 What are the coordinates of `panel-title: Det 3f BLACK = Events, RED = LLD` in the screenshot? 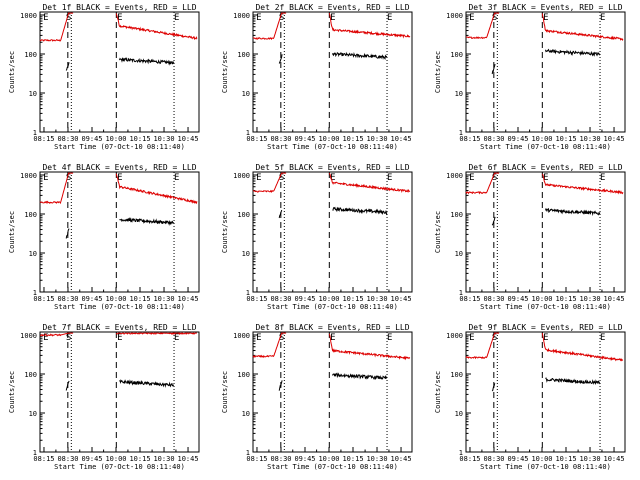 It's located at (545, 7).